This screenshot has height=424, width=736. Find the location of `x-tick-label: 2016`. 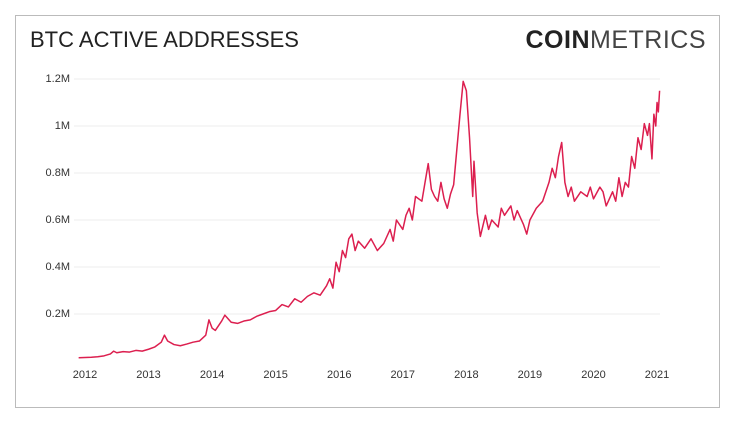

x-tick-label: 2016 is located at coordinates (339, 375).